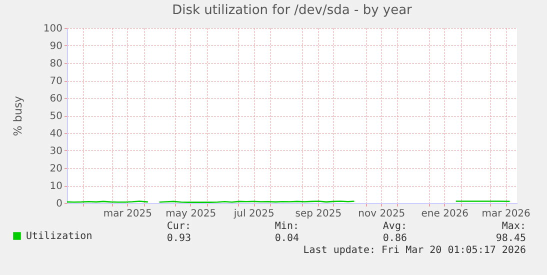 The height and width of the screenshot is (275, 547). I want to click on y-tick-label: 60, so click(56, 99).